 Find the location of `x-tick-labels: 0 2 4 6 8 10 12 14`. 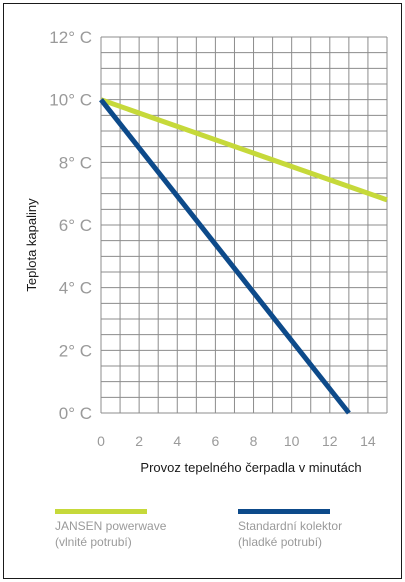

x-tick-labels: 0 2 4 6 8 10 12 14 is located at coordinates (236, 441).